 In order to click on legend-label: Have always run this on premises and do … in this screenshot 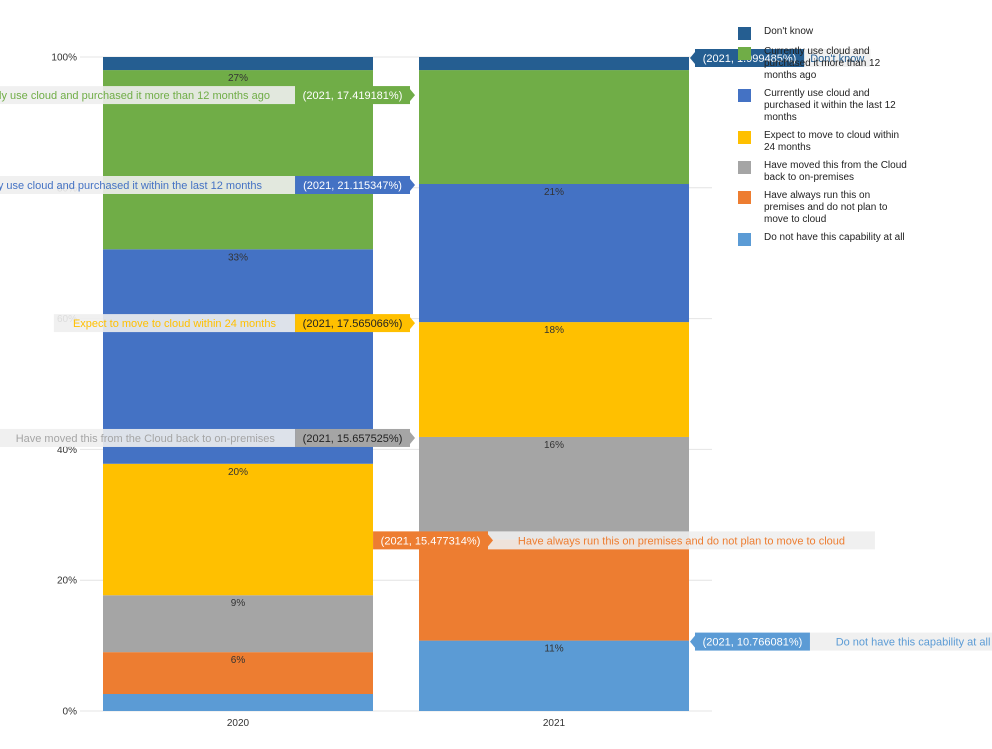, I will do `click(826, 207)`.